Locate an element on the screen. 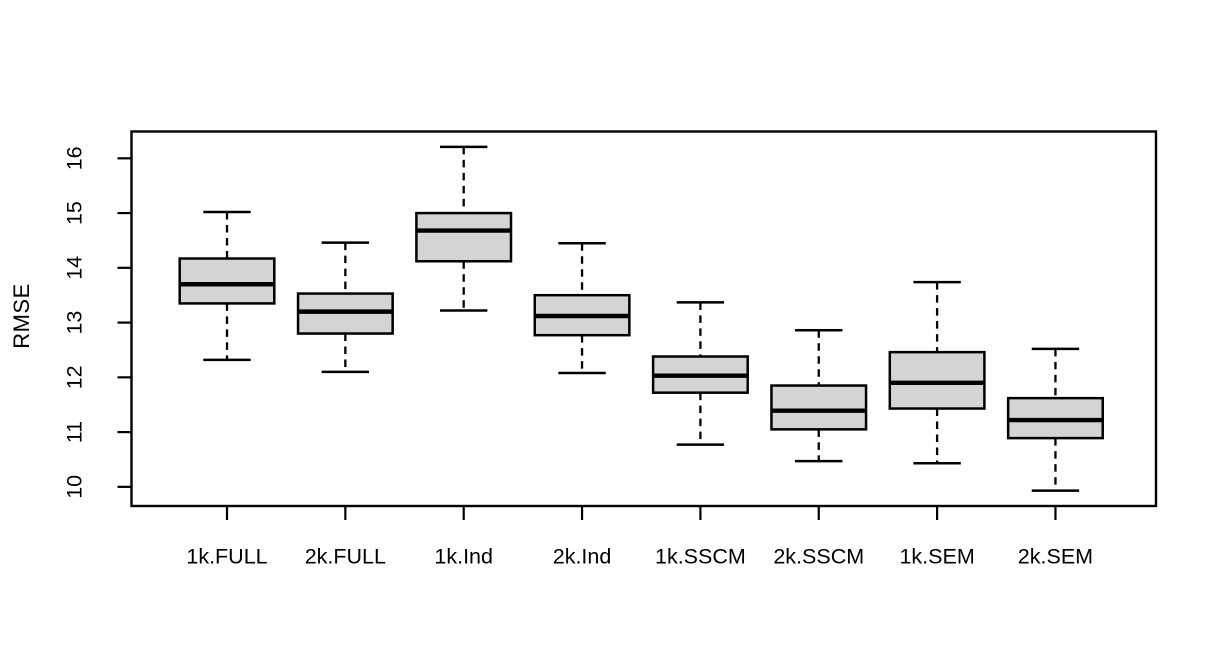 The width and height of the screenshot is (1222, 669). boxplot-1k.SSCM is located at coordinates (700, 373).